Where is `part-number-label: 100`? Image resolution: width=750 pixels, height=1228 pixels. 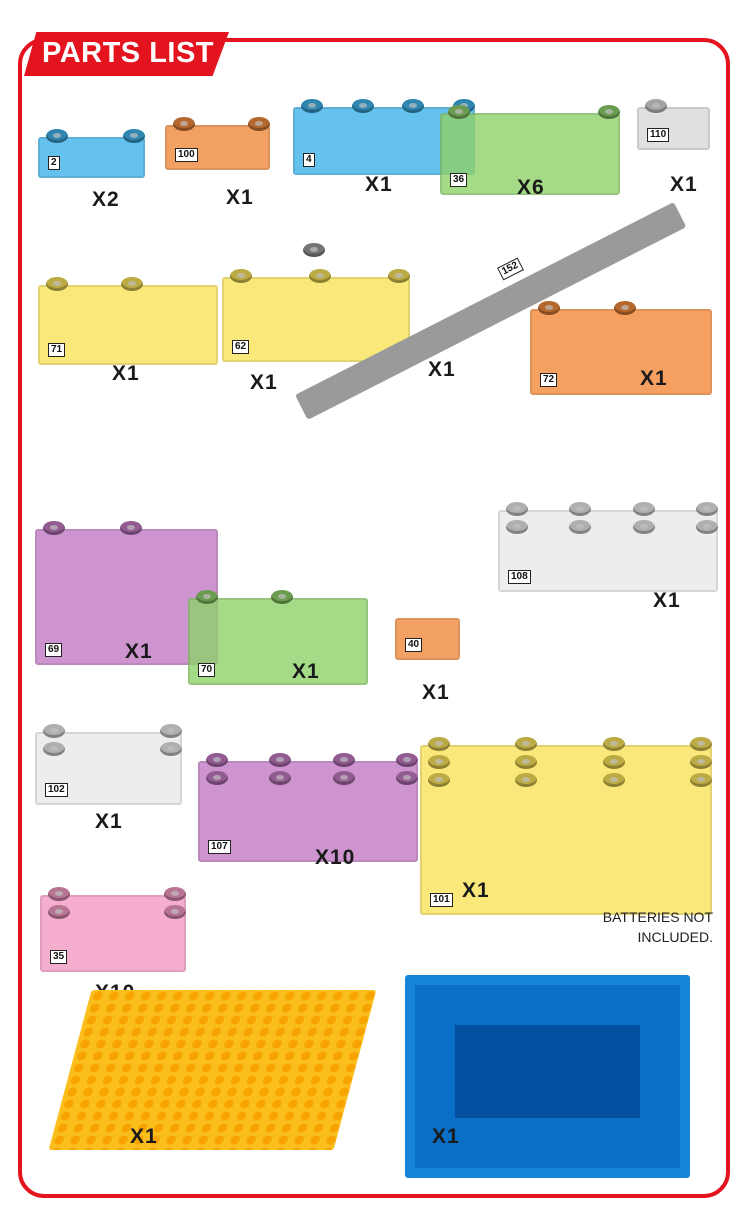
part-number-label: 100 is located at coordinates (186, 155).